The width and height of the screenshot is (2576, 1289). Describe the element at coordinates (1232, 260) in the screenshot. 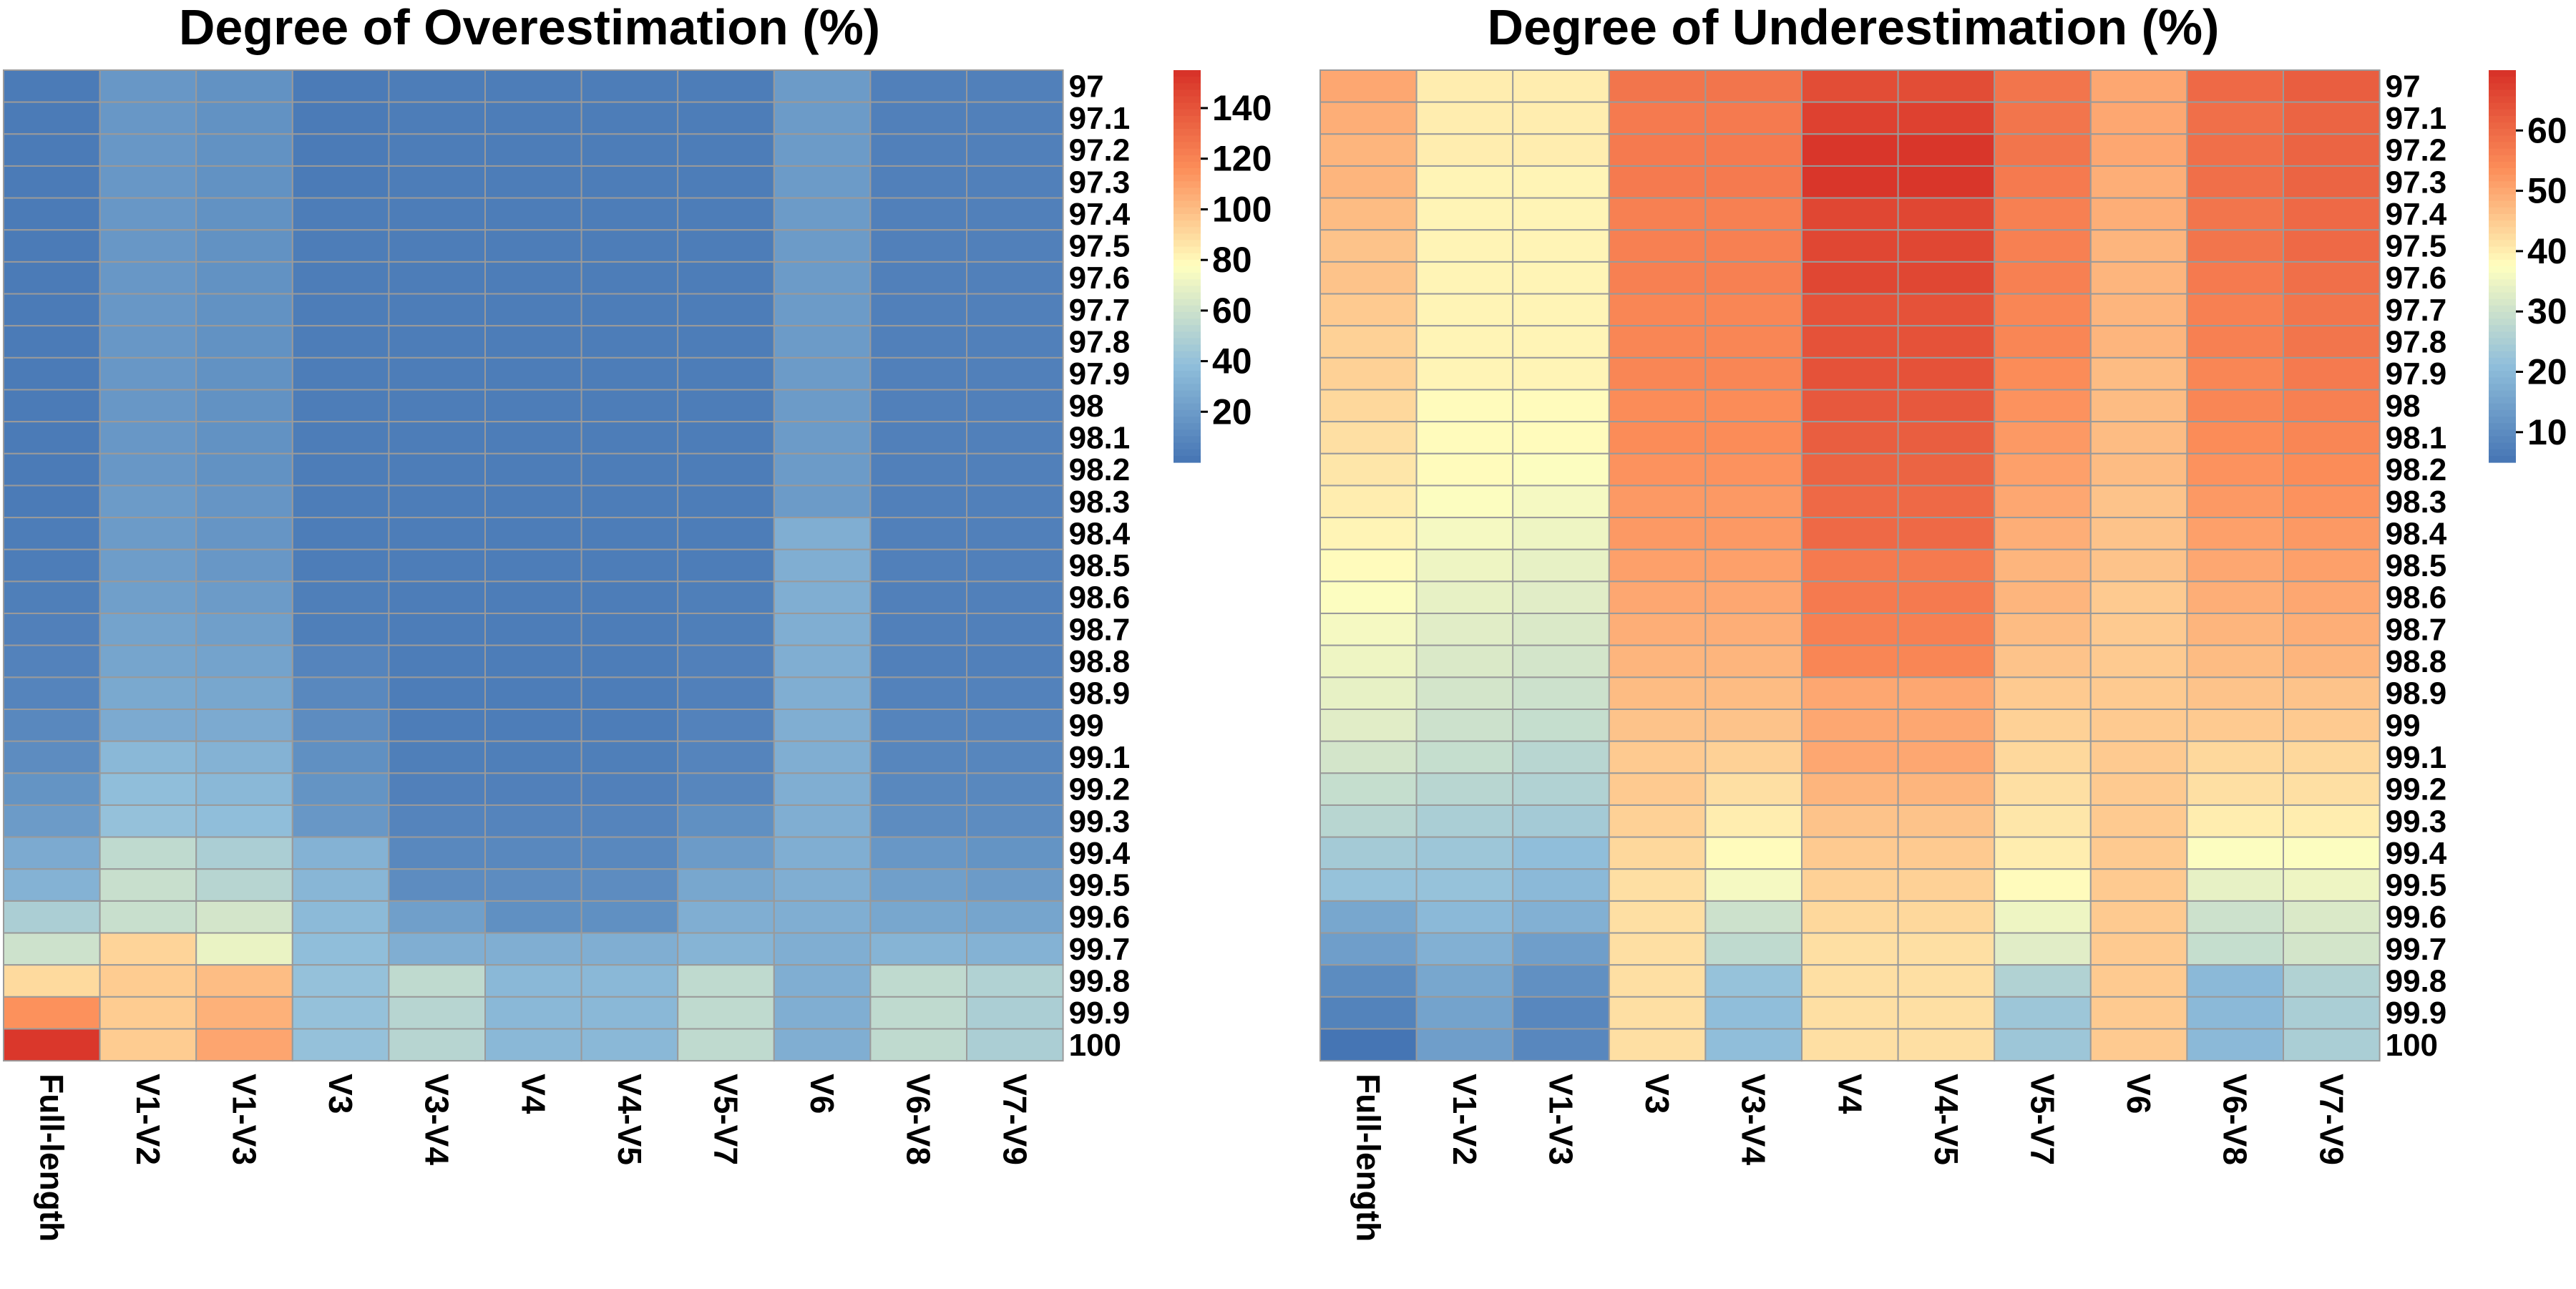

I see `legend-tick-label: 80` at that location.